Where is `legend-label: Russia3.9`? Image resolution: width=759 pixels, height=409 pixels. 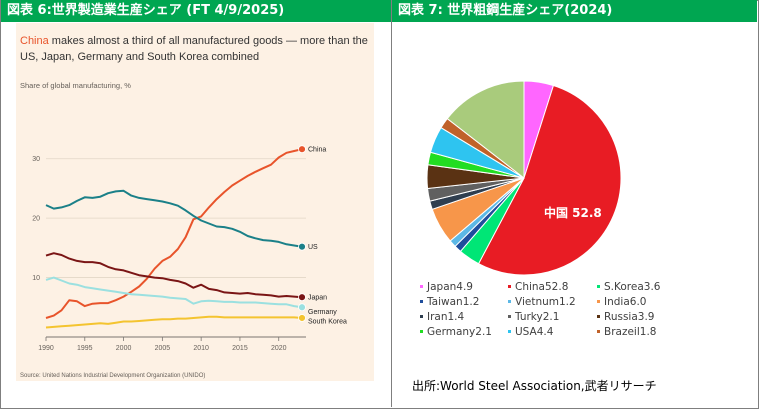 legend-label: Russia3.9 is located at coordinates (629, 317).